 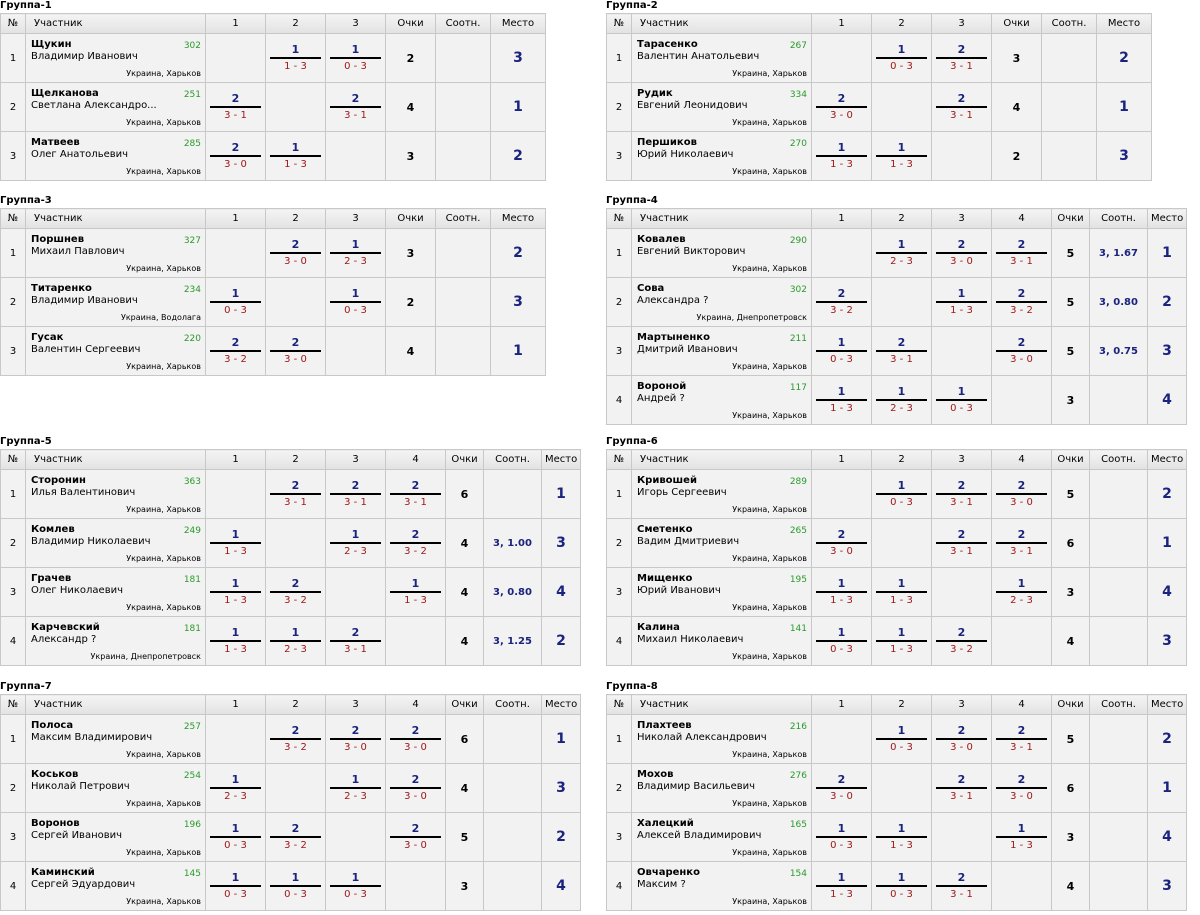 What do you see at coordinates (673, 337) in the screenshot?
I see `player-surname-link: Мартыненко` at bounding box center [673, 337].